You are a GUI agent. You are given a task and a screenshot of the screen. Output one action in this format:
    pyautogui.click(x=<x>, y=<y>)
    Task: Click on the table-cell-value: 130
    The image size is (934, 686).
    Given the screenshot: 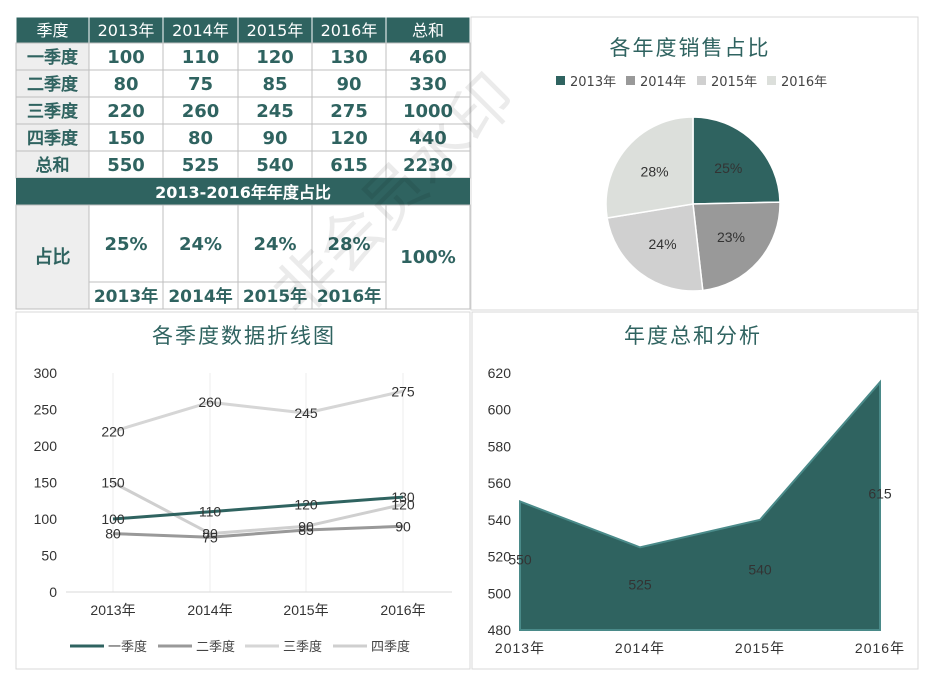 What is the action you would take?
    pyautogui.click(x=349, y=57)
    